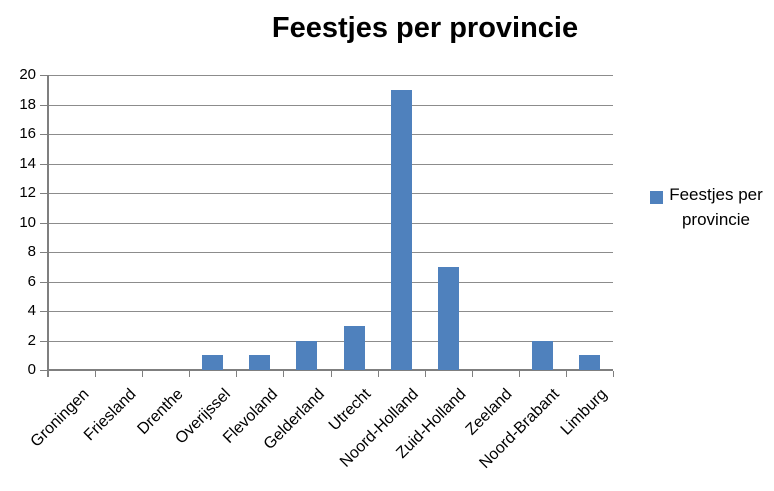 This screenshot has height=491, width=774. Describe the element at coordinates (542, 355) in the screenshot. I see `bar-noord-brabant` at that location.